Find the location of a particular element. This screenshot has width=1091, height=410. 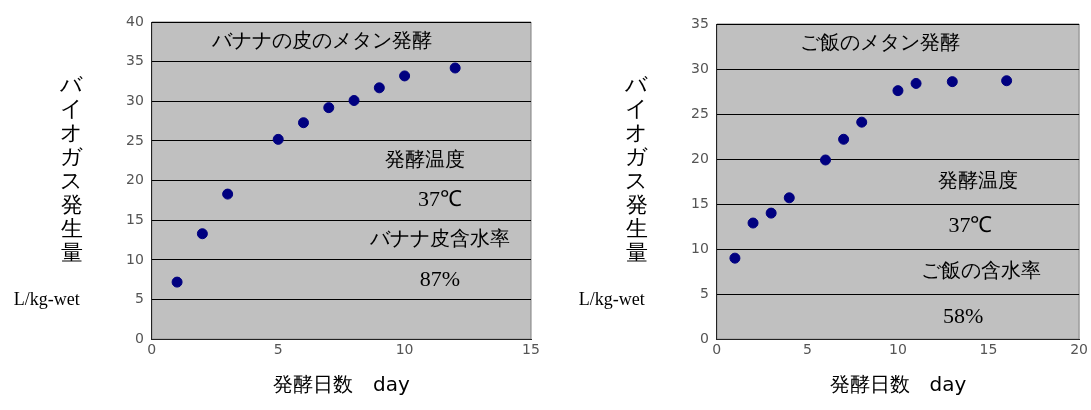

annotation: バナナ皮含水率 is located at coordinates (439, 238).